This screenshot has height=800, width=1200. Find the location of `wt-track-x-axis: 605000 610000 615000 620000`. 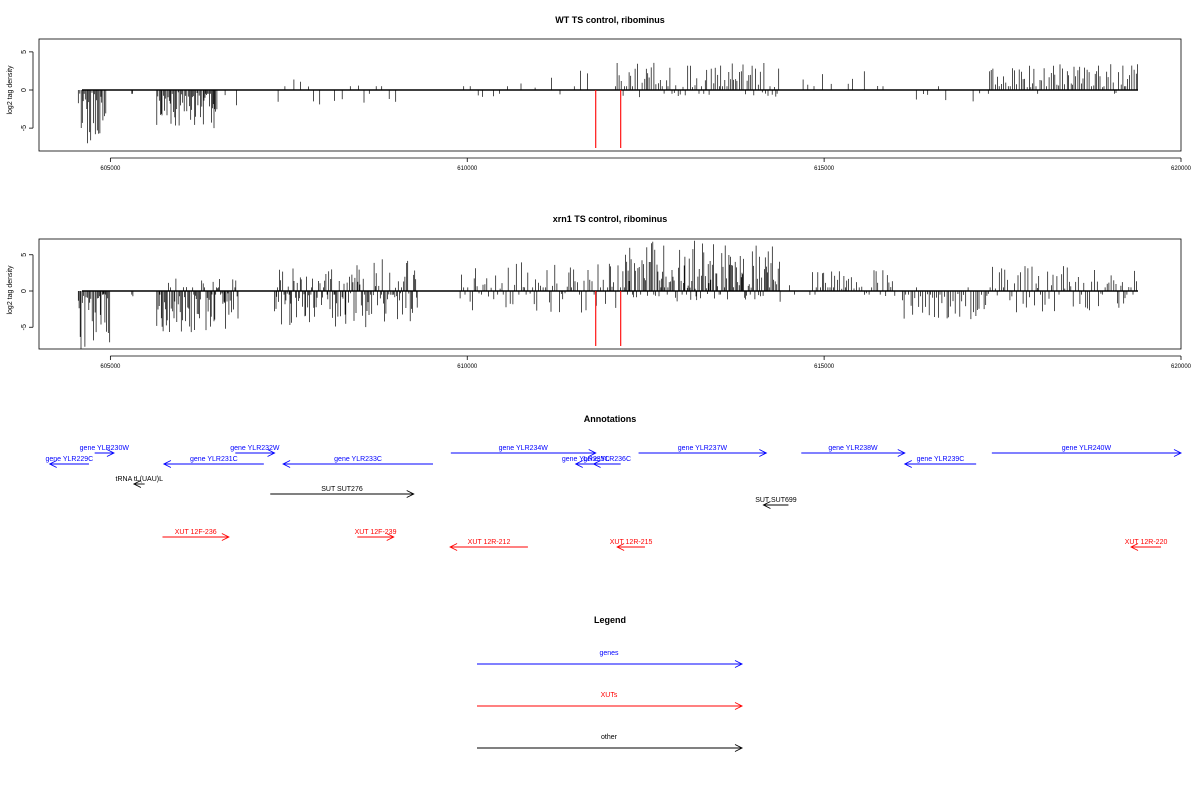

wt-track-x-axis: 605000 610000 615000 620000 is located at coordinates (646, 164).